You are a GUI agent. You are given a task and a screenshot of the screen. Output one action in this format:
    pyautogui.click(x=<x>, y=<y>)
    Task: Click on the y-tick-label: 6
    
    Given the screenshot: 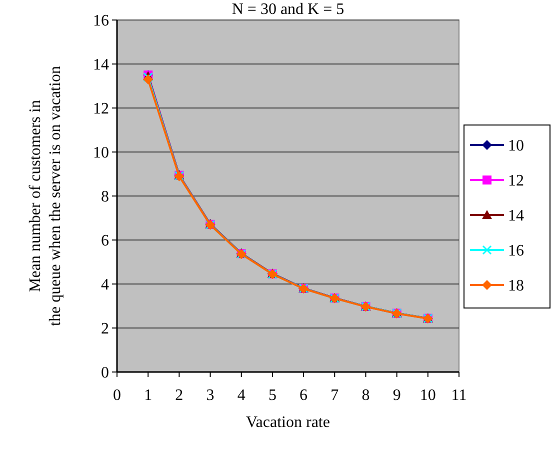 What is the action you would take?
    pyautogui.click(x=105, y=241)
    